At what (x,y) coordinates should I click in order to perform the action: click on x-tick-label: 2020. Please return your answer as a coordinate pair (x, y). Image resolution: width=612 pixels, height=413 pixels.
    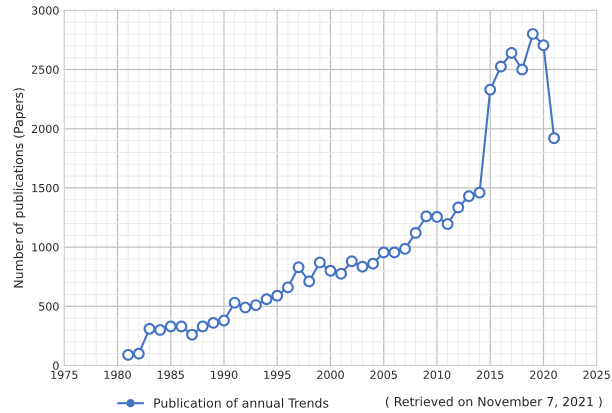
    Looking at the image, I should click on (543, 374).